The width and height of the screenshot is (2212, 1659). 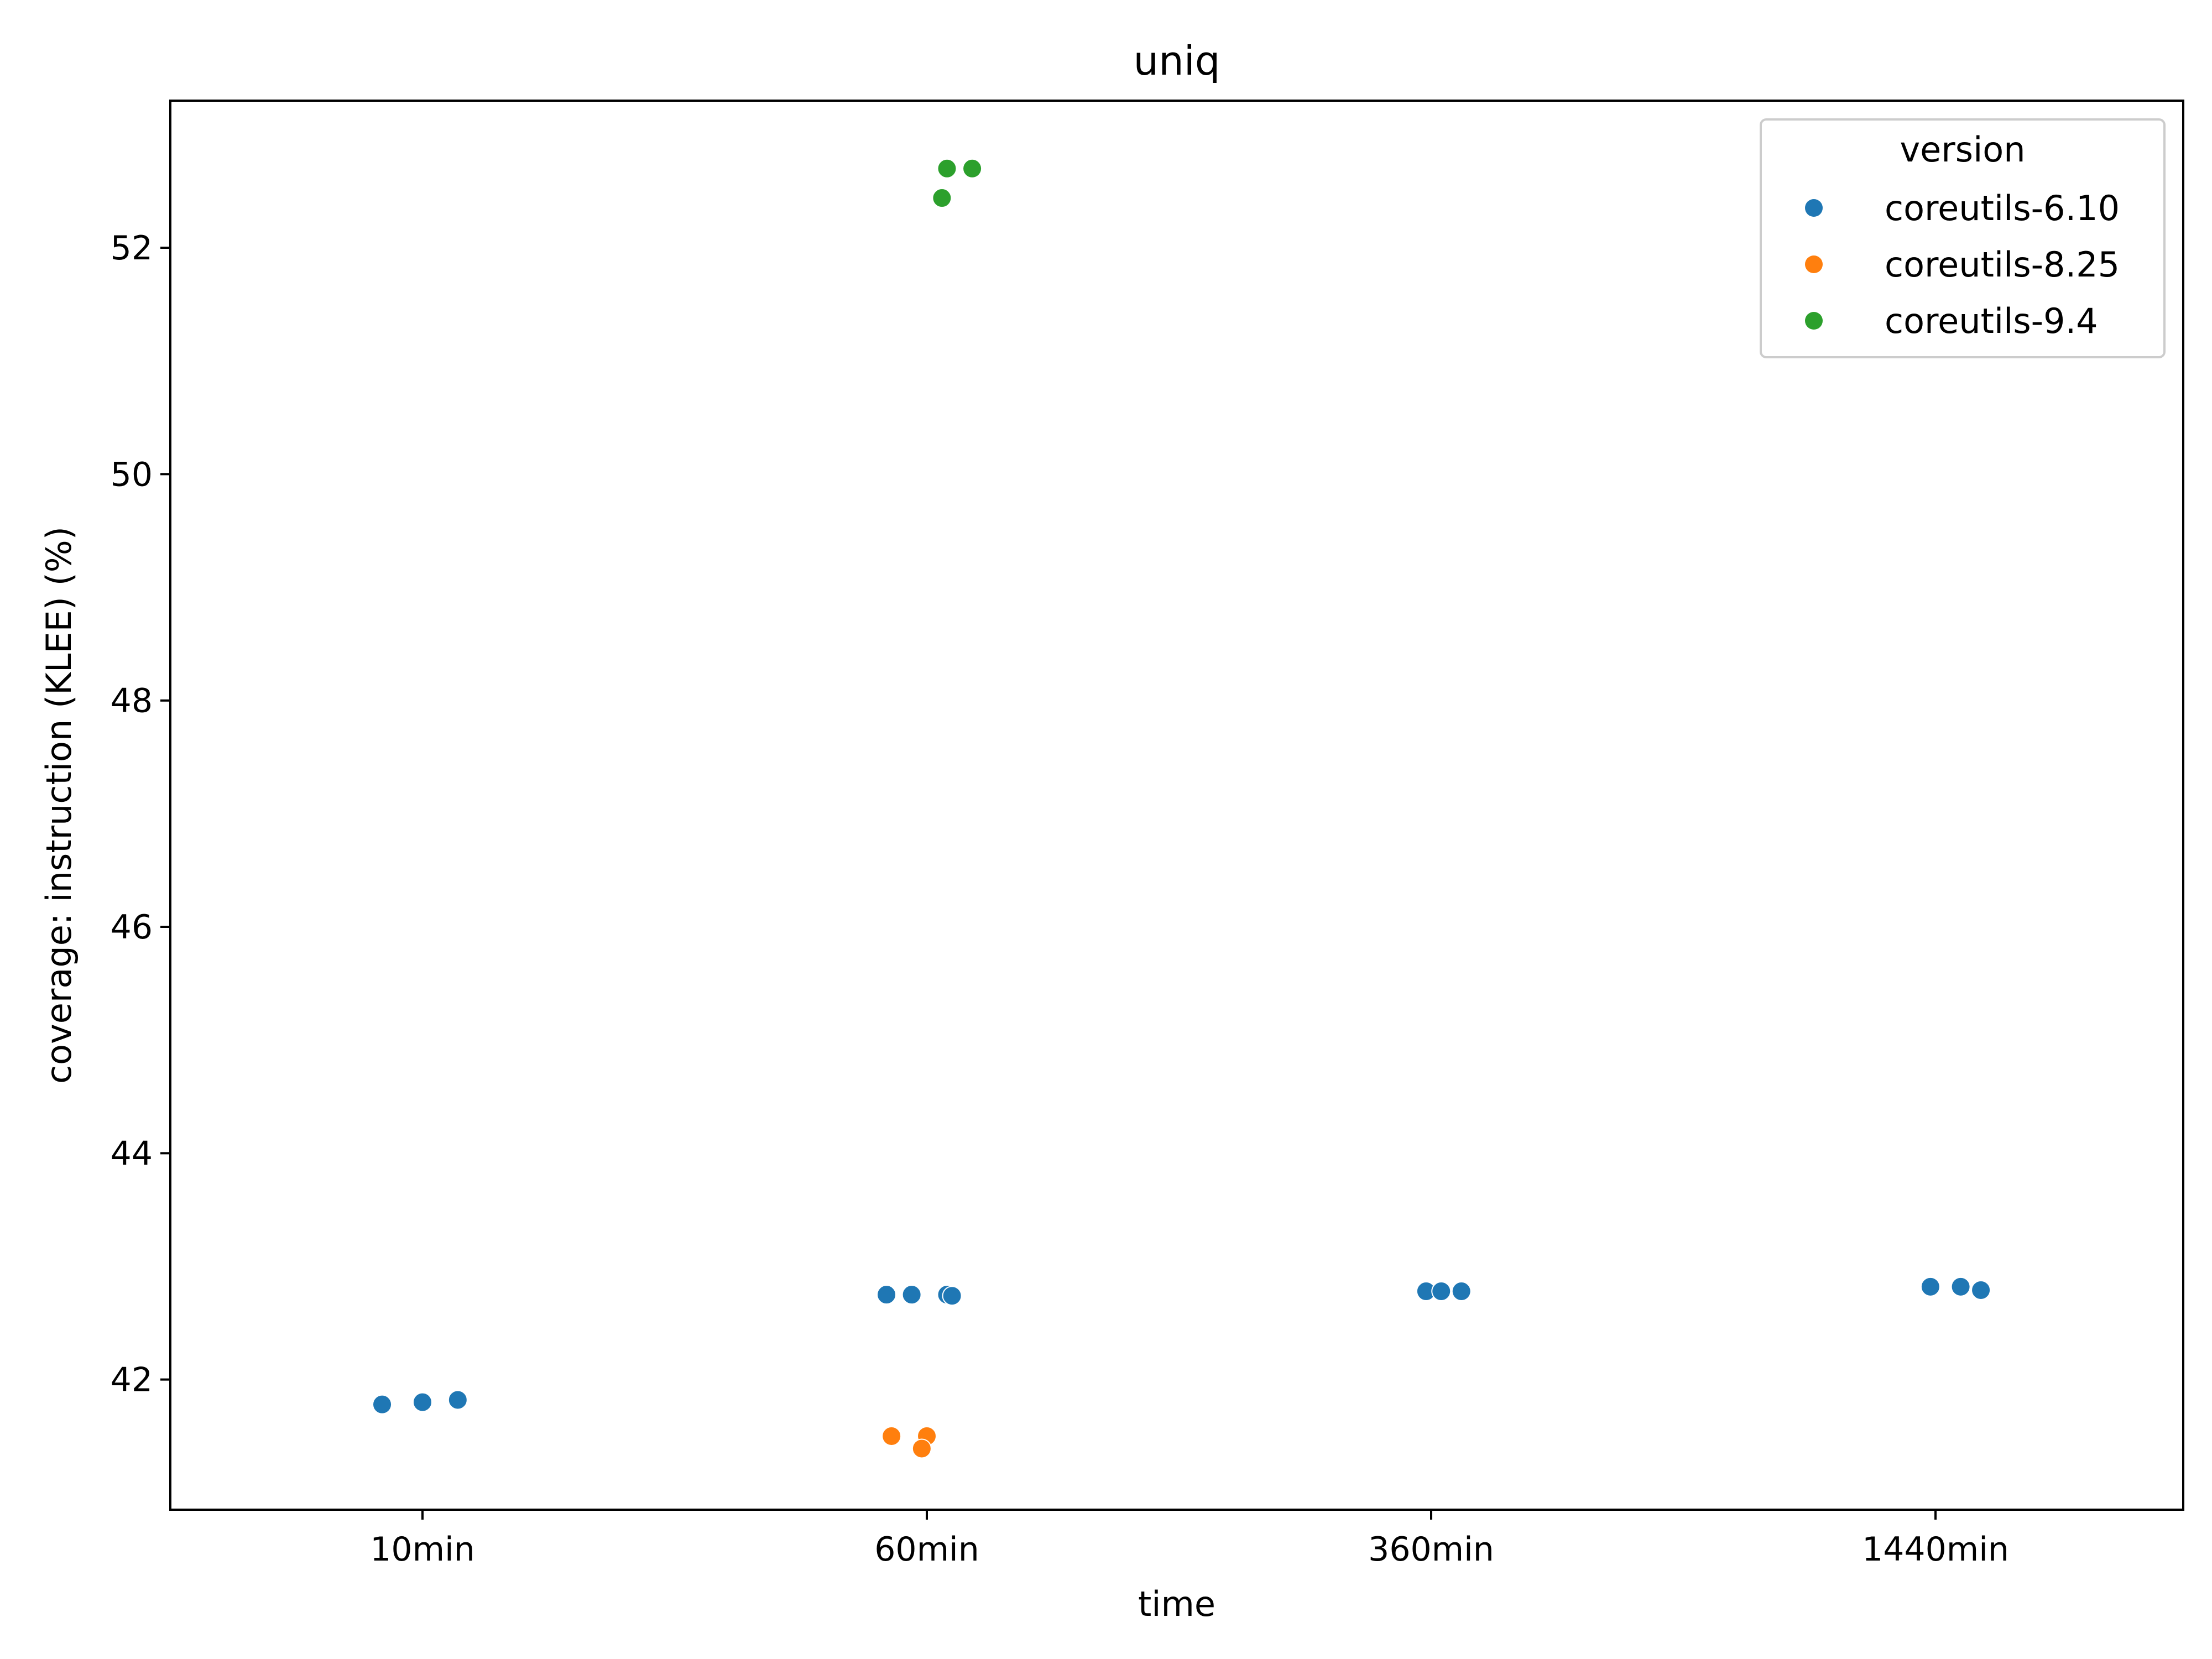 What do you see at coordinates (59, 805) in the screenshot?
I see `y-axis-label: coverage: instruction (KLEE) (%)` at bounding box center [59, 805].